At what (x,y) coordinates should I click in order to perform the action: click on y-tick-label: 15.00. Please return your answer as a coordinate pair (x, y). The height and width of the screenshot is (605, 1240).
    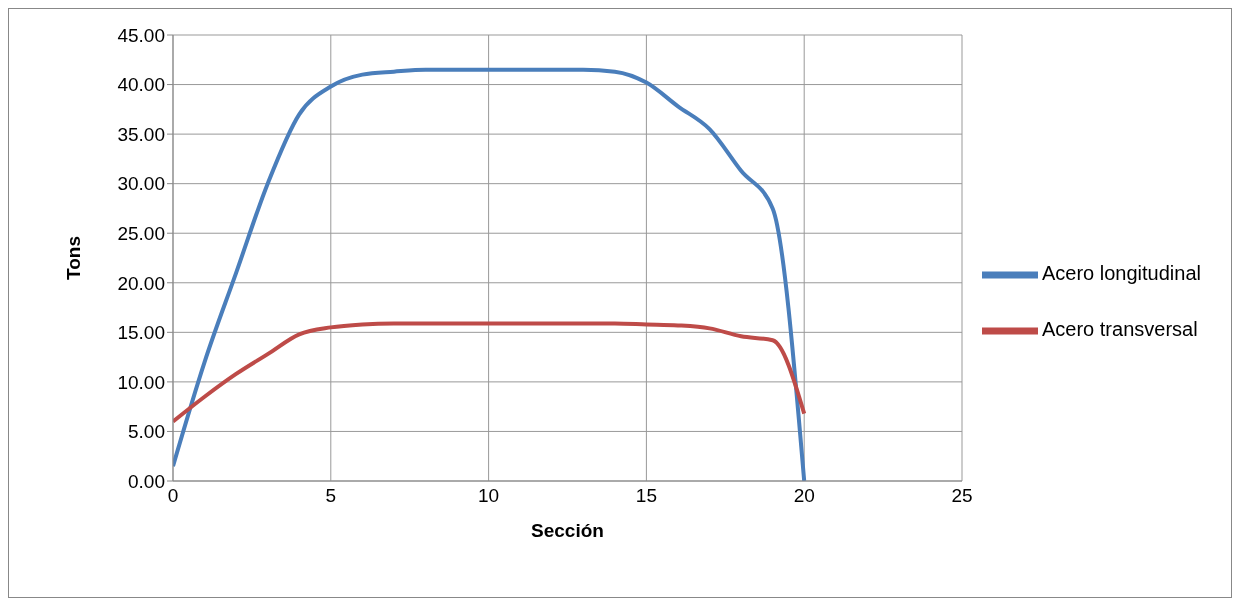
    Looking at the image, I should click on (141, 333).